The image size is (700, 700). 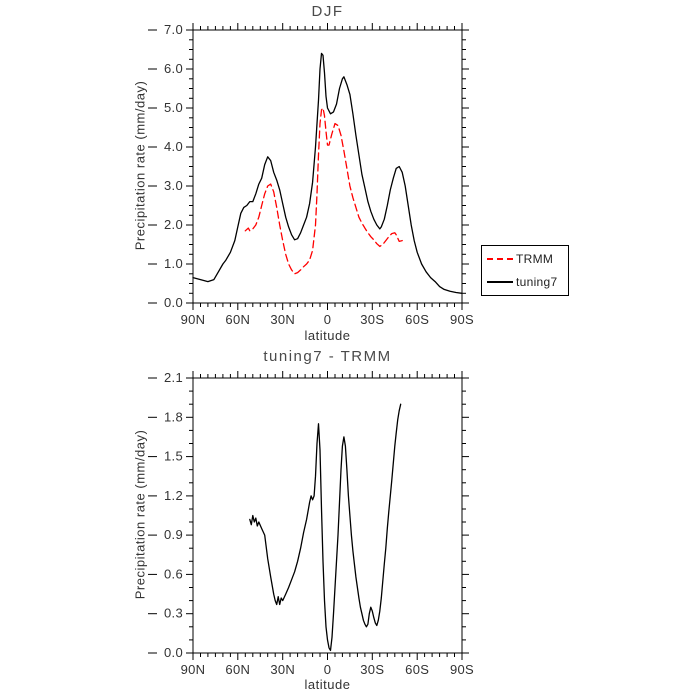 What do you see at coordinates (173, 456) in the screenshot?
I see `y-tick-label: 1.5` at bounding box center [173, 456].